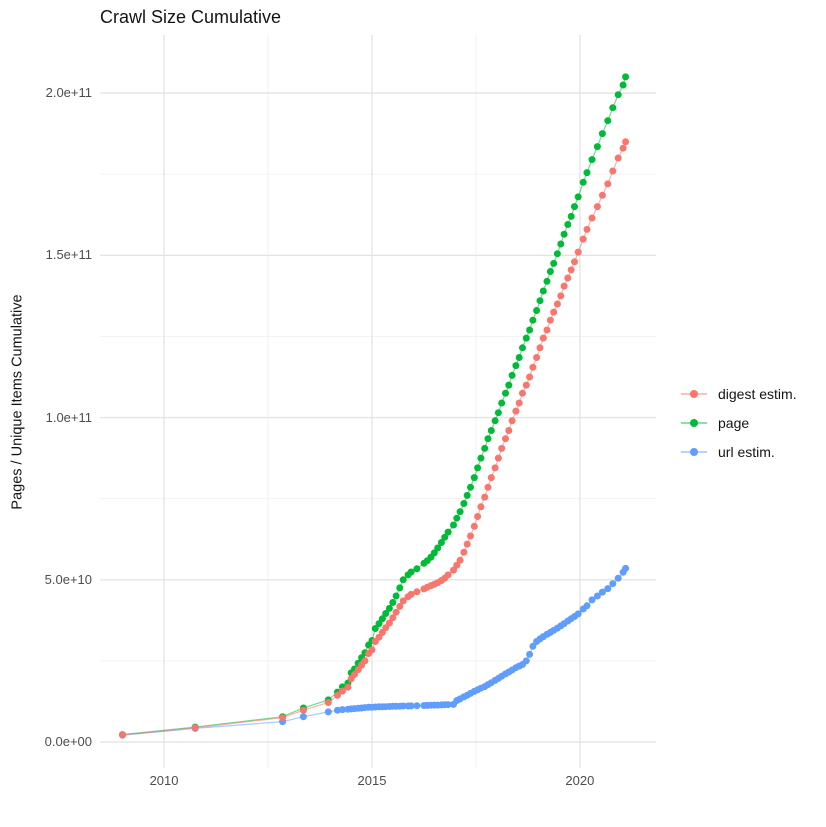 The height and width of the screenshot is (827, 826). What do you see at coordinates (694, 393) in the screenshot?
I see `legend-key-digest-icon` at bounding box center [694, 393].